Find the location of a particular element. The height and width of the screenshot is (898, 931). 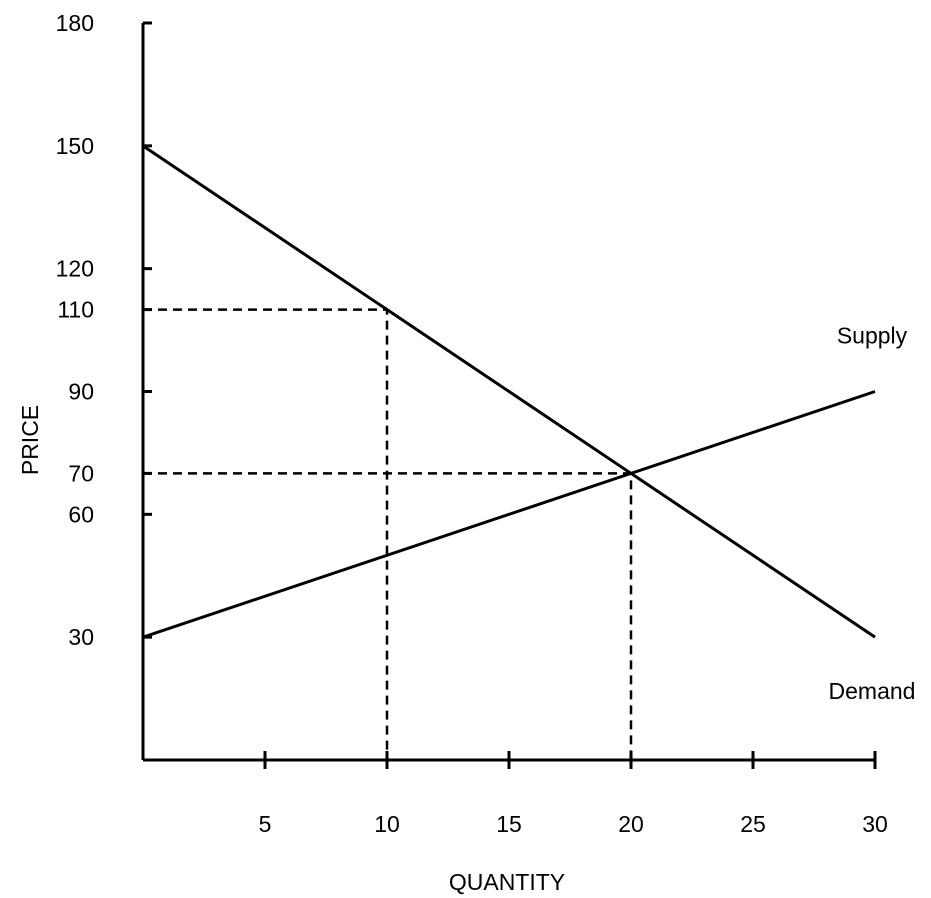

x-tick-label-15: 15 is located at coordinates (509, 824).